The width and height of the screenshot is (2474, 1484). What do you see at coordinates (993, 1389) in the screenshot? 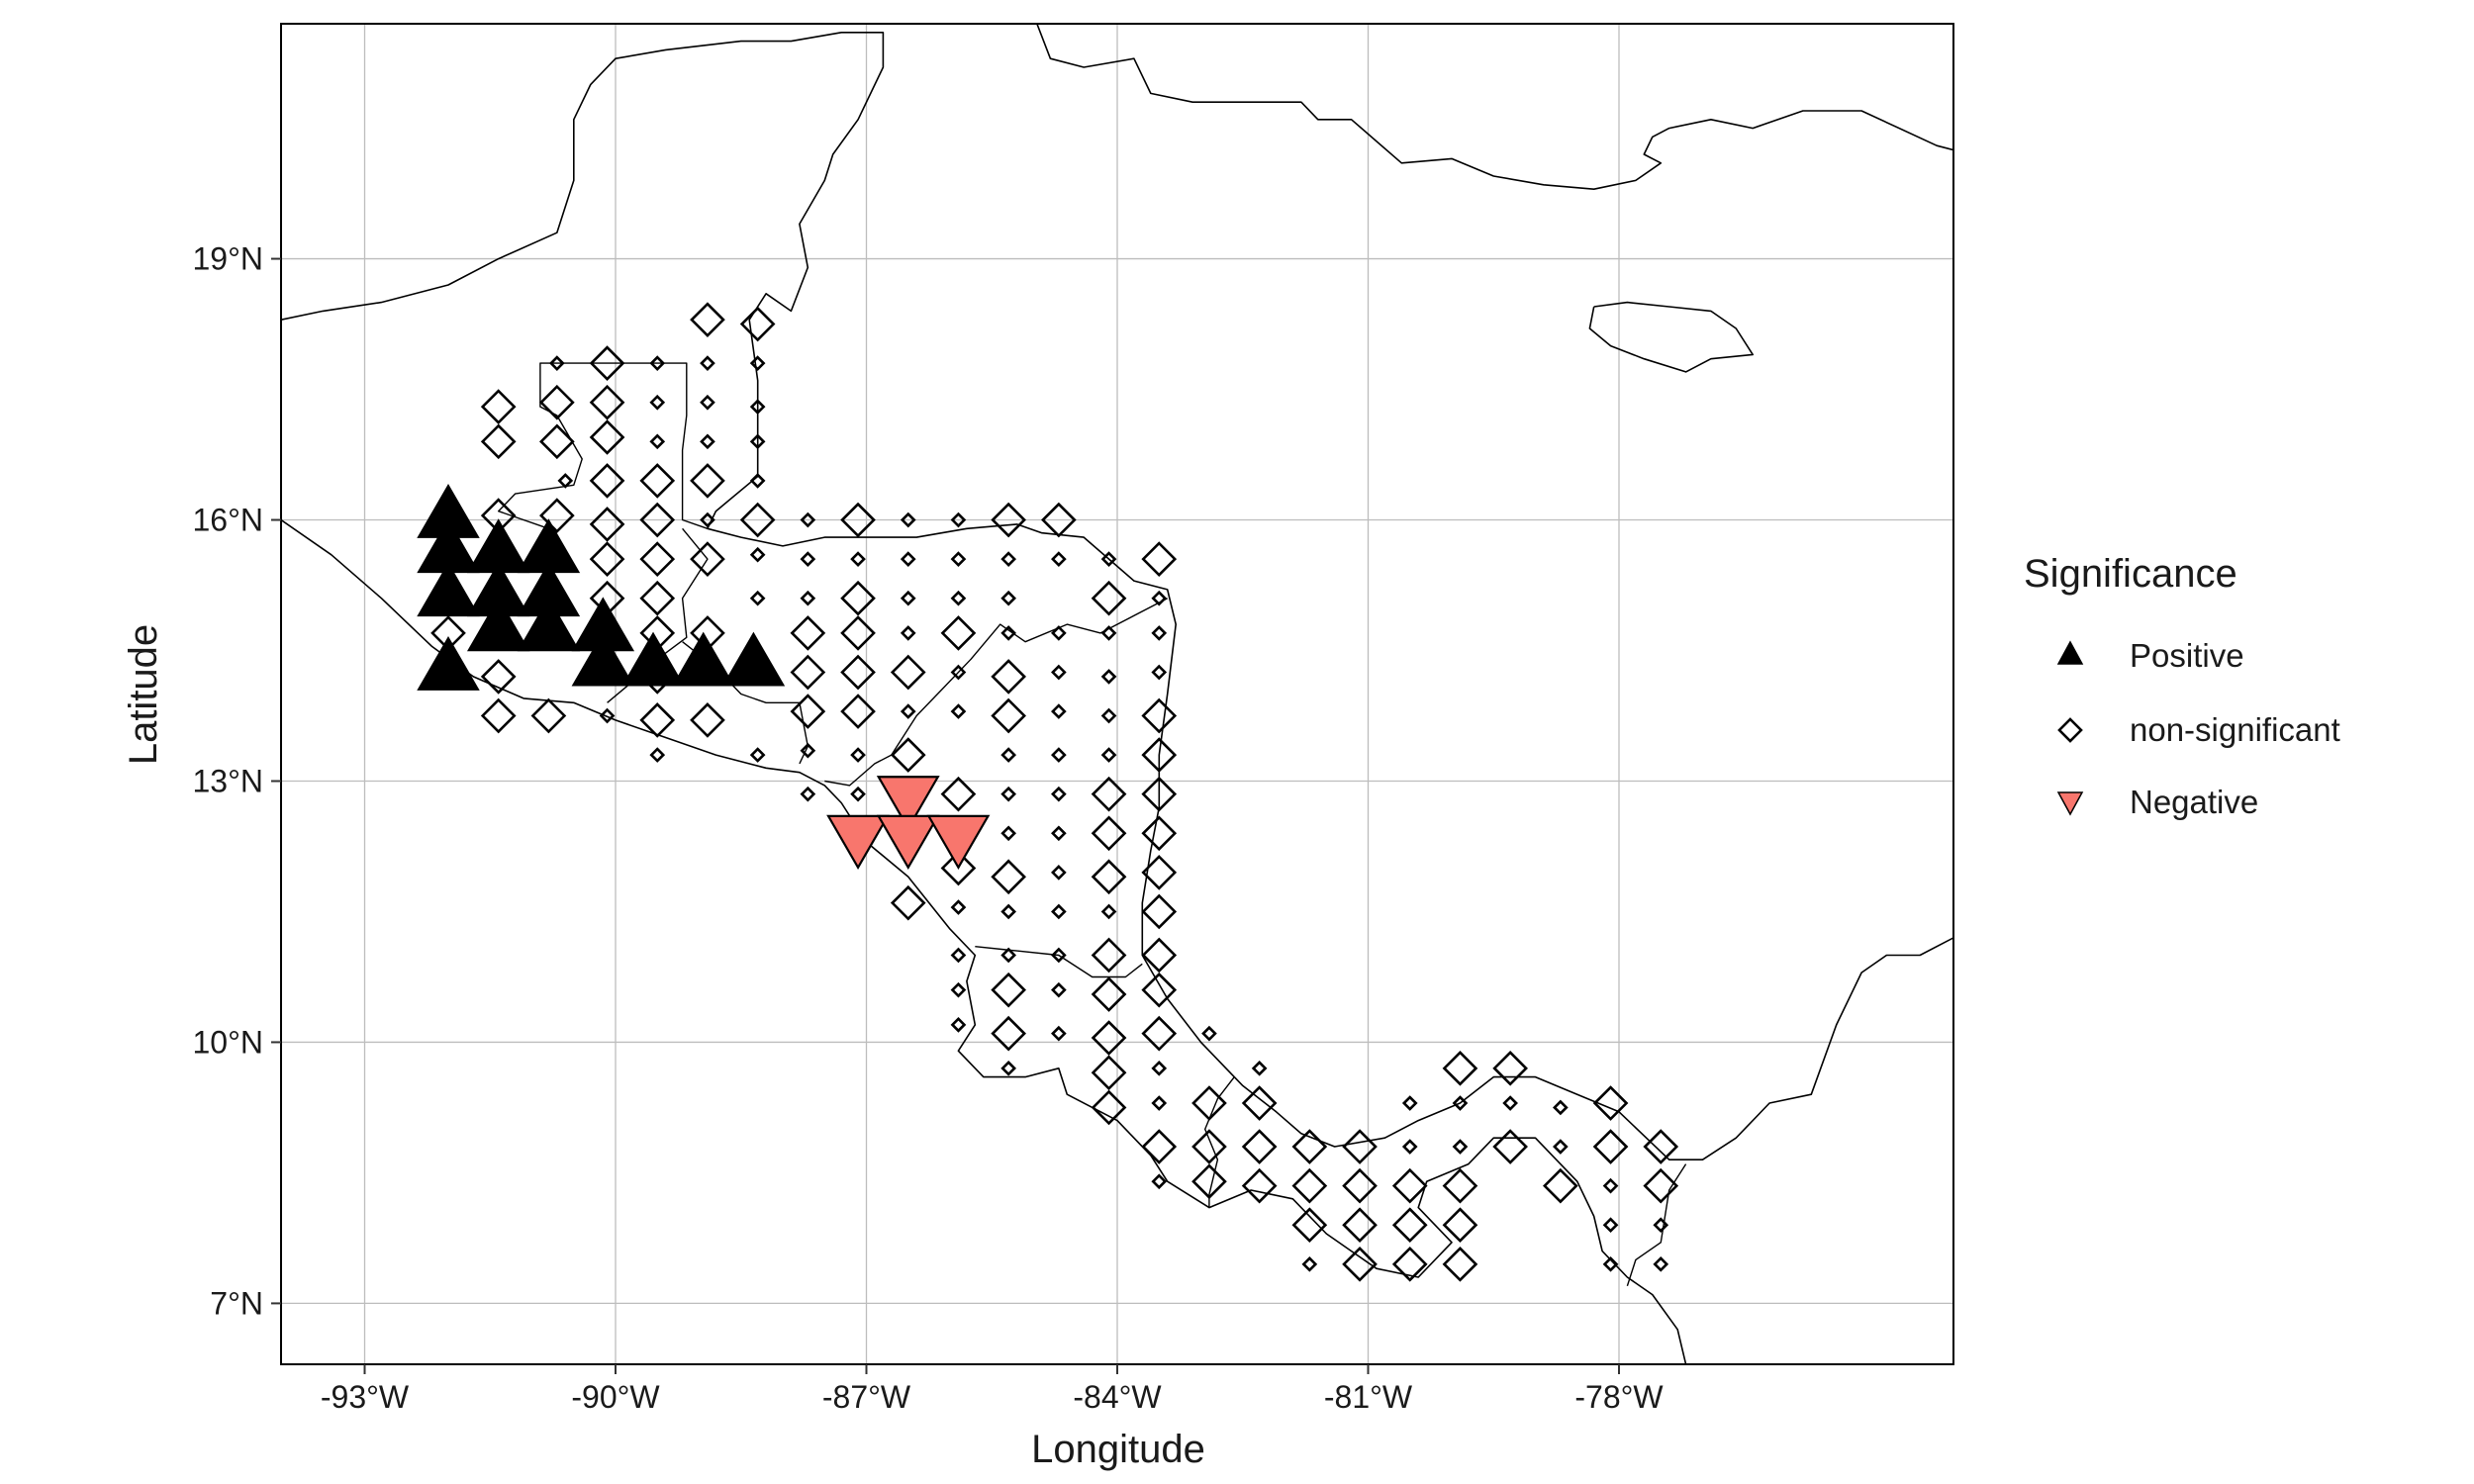
I see `x-axis-ticks: -93°W -90°W -87°W -84°W -81°W -78°W` at bounding box center [993, 1389].